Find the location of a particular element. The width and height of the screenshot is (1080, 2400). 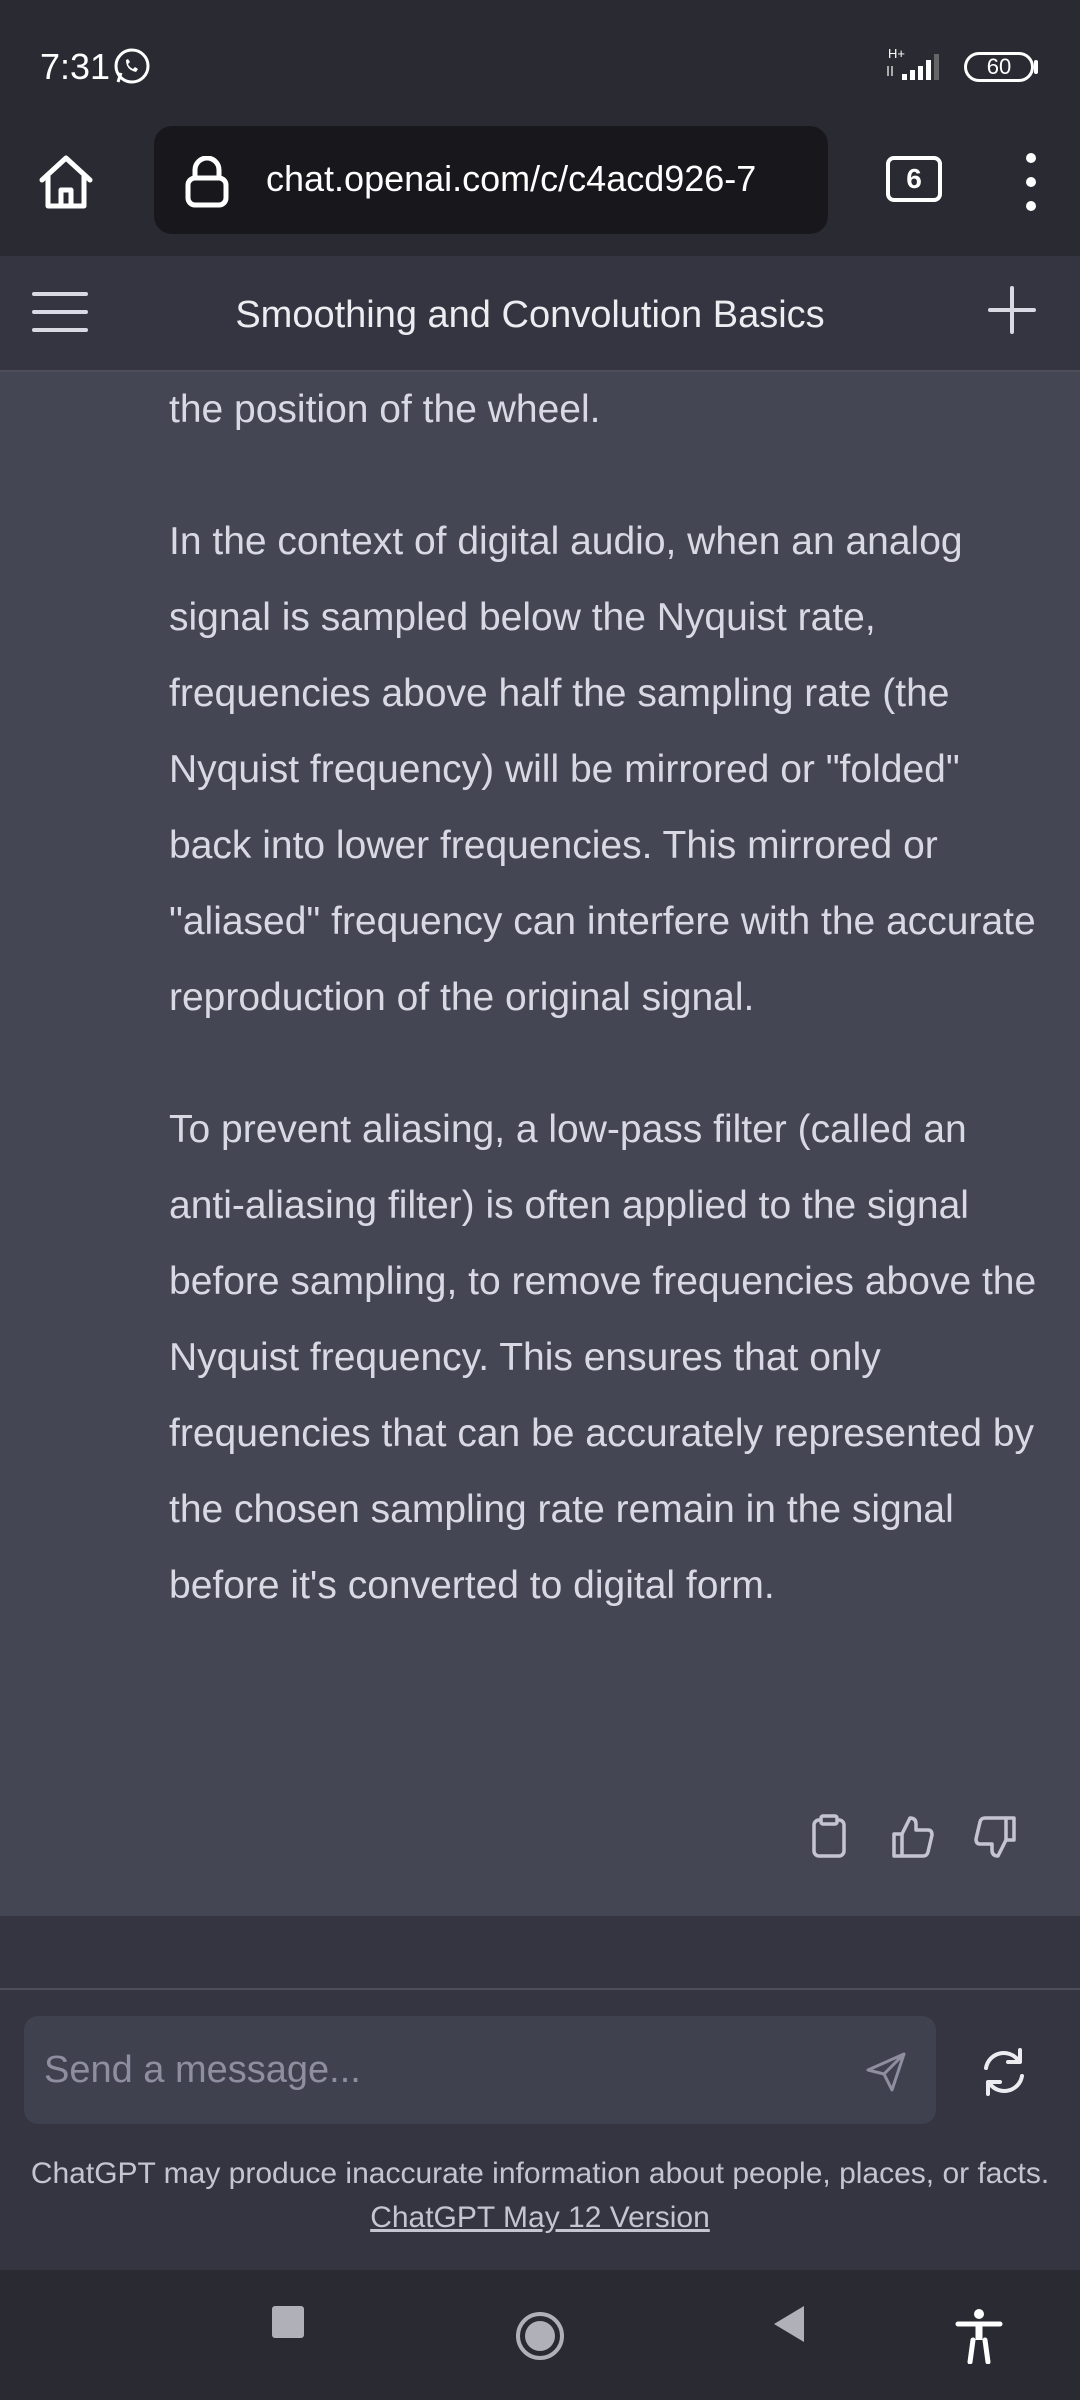

battery-indicator: 60 is located at coordinates (999, 67).